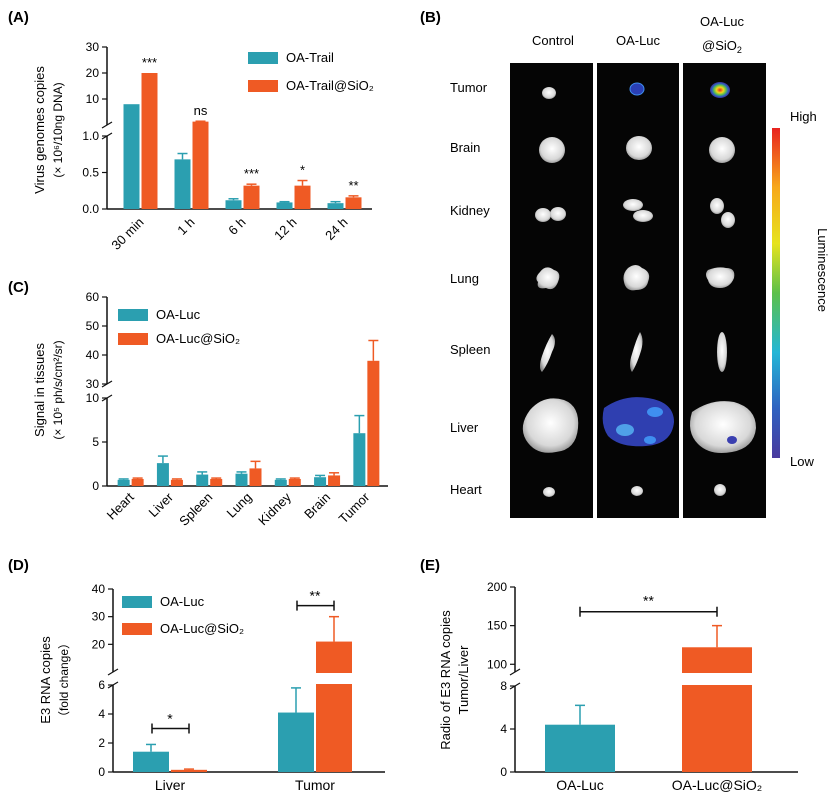 The image size is (832, 802). I want to click on chart-e-x-tick-label: OA-Luc, so click(579, 785).